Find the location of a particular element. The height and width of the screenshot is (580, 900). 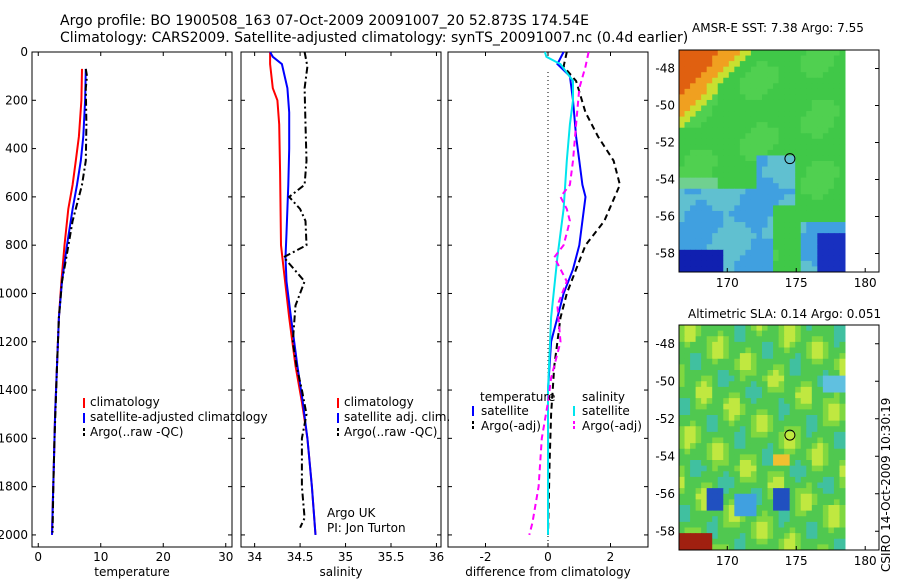

map-y-tick-label: -54 is located at coordinates (665, 456).